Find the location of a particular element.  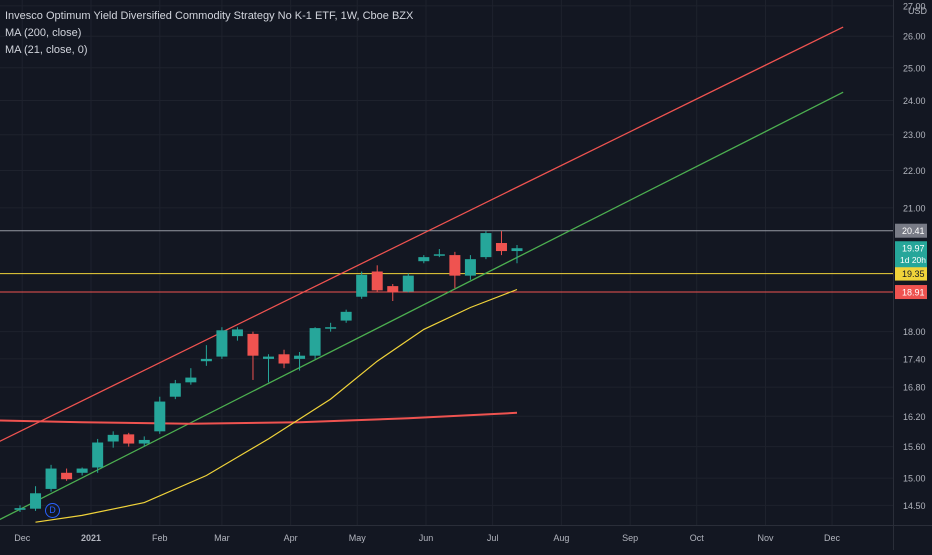

indicator-ma200: MA (200, close) is located at coordinates (43, 33).